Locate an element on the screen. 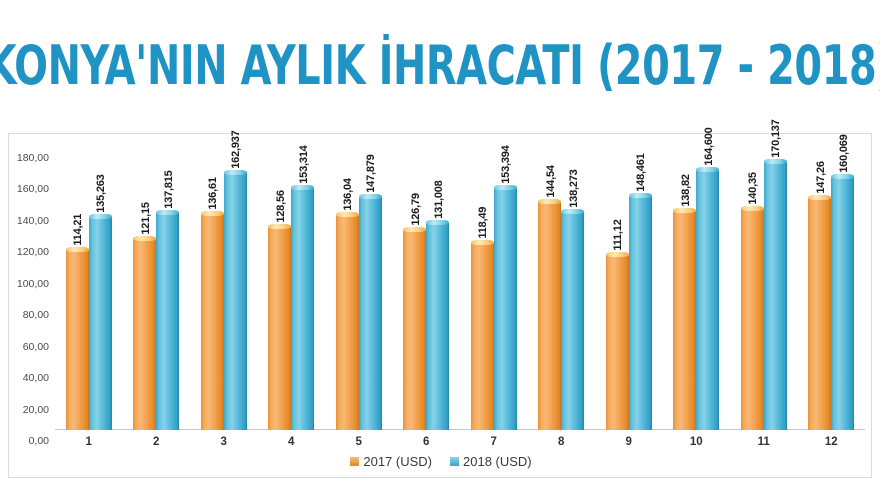 The image size is (880, 484). legend-item: 2018 (USD) is located at coordinates (491, 461).